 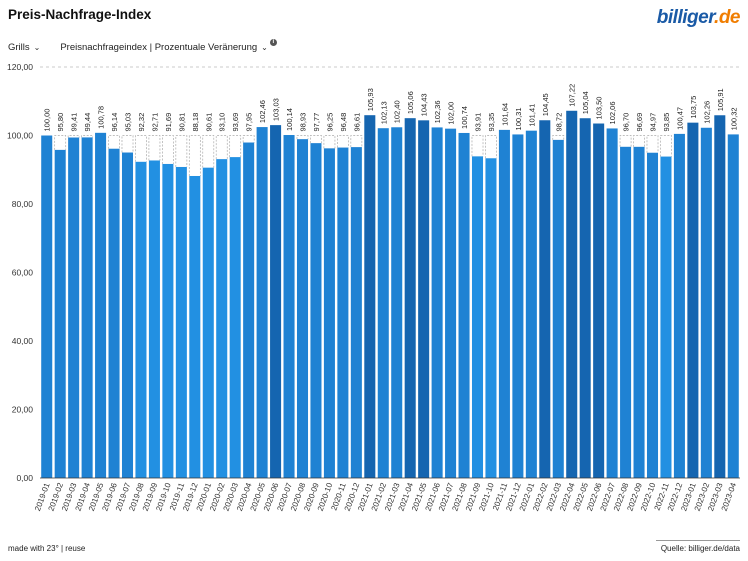 What do you see at coordinates (19, 47) in the screenshot?
I see `category-dropdown-label: Grills` at bounding box center [19, 47].